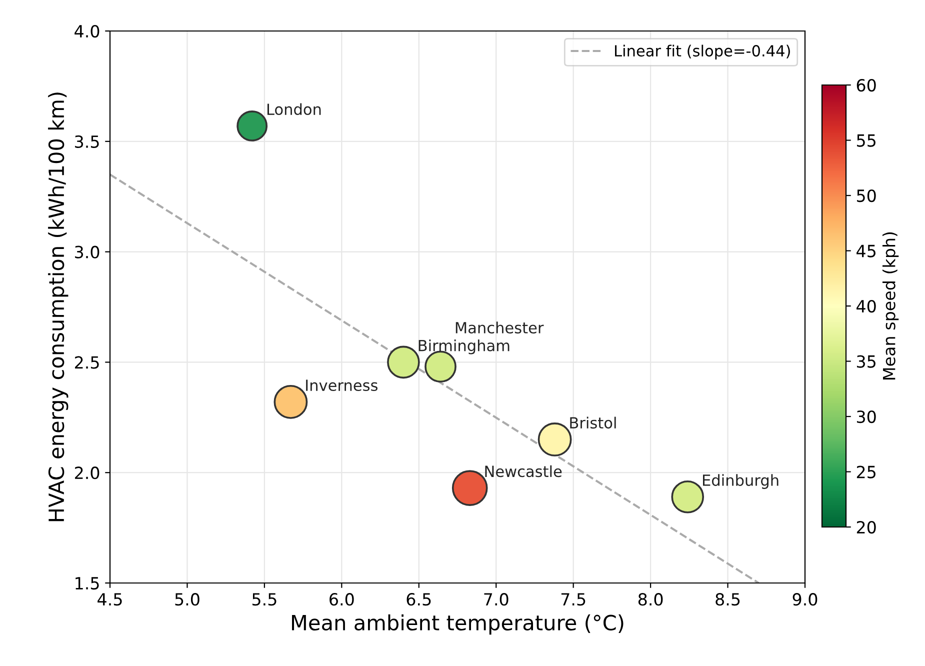 This screenshot has height=666, width=925. What do you see at coordinates (866, 472) in the screenshot?
I see `color-bar-label: 25` at bounding box center [866, 472].